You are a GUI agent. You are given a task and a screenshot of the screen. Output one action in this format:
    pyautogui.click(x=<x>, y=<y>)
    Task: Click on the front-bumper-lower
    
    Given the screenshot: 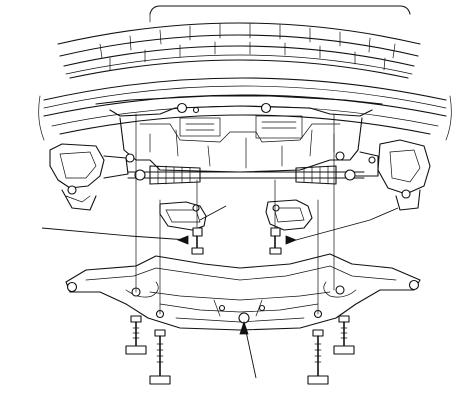 What is the action you would take?
    pyautogui.click(x=245, y=109)
    